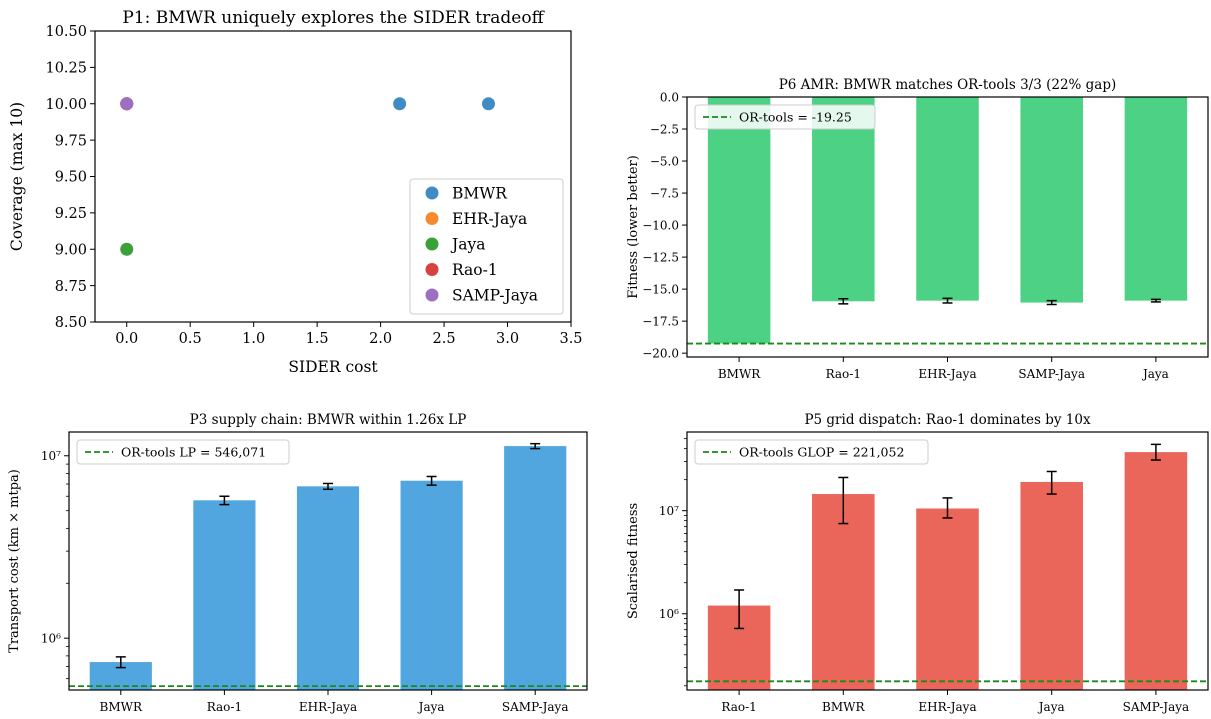  Describe the element at coordinates (480, 194) in the screenshot. I see `p1-legend-label: BMWR` at that location.